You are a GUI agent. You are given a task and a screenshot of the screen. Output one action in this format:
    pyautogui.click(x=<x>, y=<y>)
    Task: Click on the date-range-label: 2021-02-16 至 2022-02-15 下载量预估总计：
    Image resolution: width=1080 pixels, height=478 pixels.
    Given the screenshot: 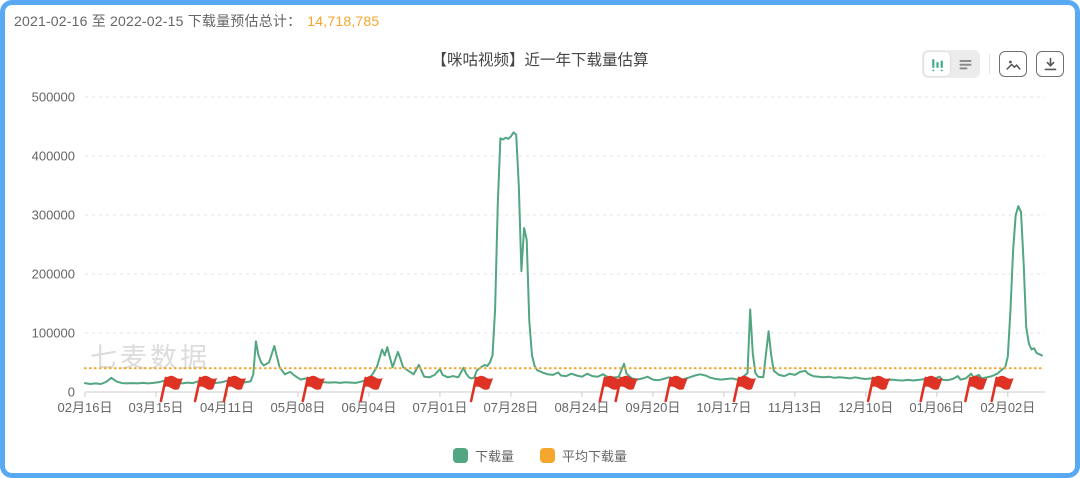 What is the action you would take?
    pyautogui.click(x=158, y=21)
    